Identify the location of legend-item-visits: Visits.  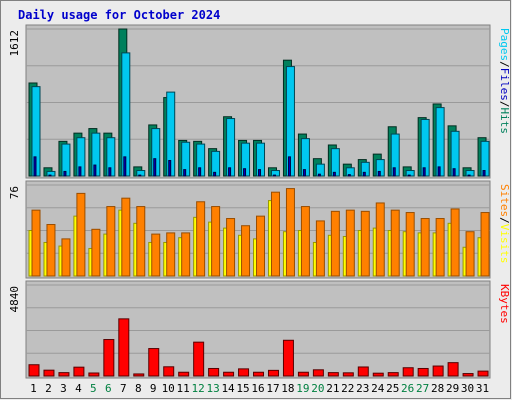
(504, 244).